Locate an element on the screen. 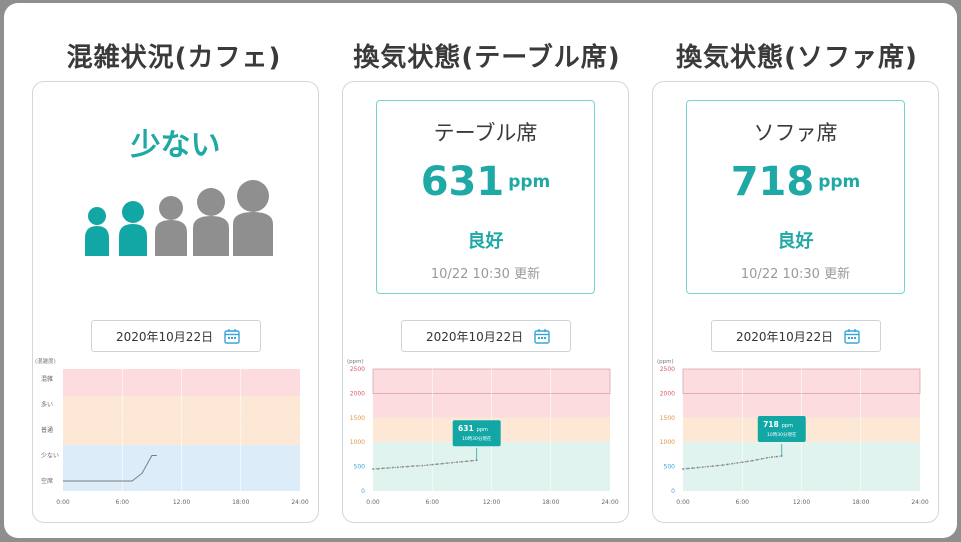 This screenshot has height=542, width=961. seat-name: テーブル席 is located at coordinates (485, 133).